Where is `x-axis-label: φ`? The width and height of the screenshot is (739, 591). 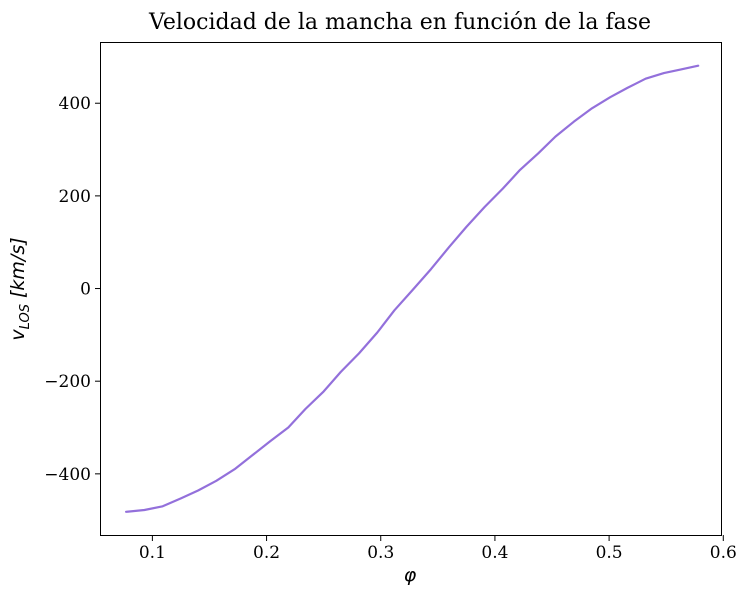 x-axis-label: φ is located at coordinates (410, 575).